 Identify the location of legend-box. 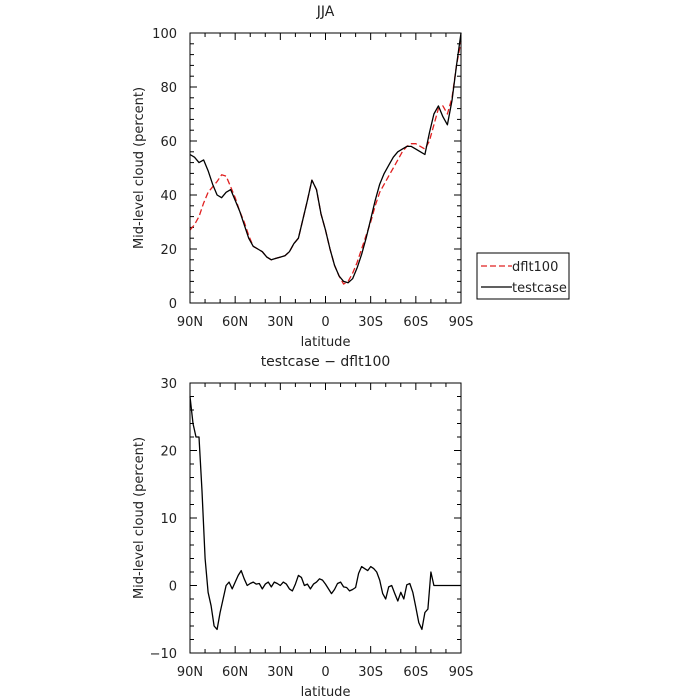
(523, 276).